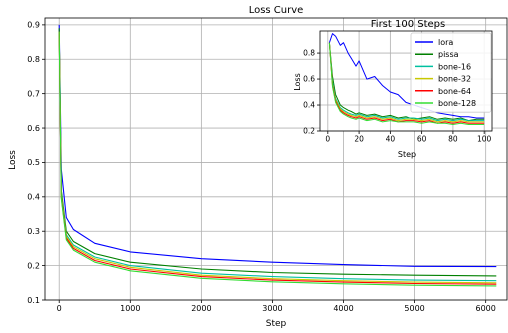 The width and height of the screenshot is (508, 333). Describe the element at coordinates (391, 139) in the screenshot. I see `inset-x-tick-label: 40` at that location.